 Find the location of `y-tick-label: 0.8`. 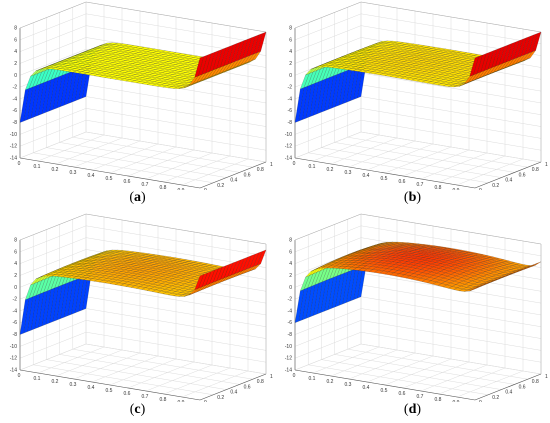

y-tick-label: 0.8 is located at coordinates (260, 382).